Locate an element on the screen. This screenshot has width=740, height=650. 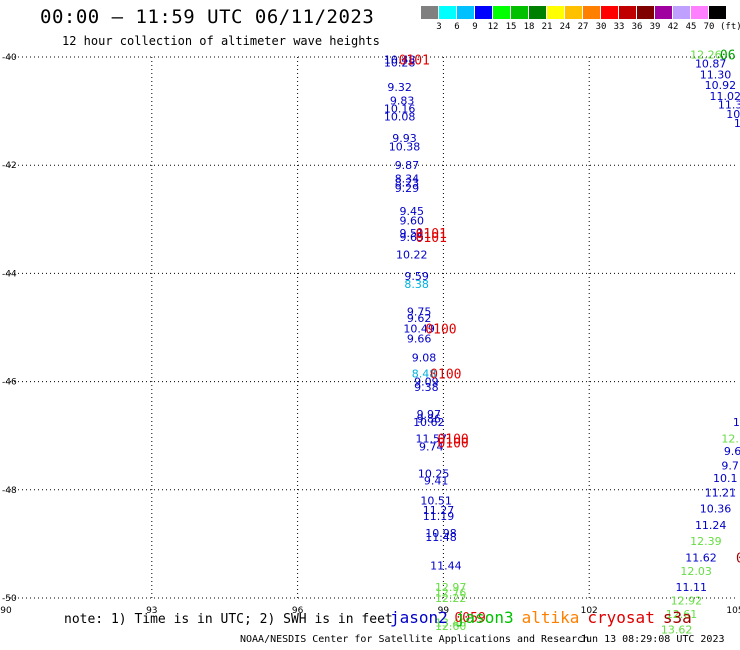
satellite-s3a: s3a is located at coordinates (677, 617).